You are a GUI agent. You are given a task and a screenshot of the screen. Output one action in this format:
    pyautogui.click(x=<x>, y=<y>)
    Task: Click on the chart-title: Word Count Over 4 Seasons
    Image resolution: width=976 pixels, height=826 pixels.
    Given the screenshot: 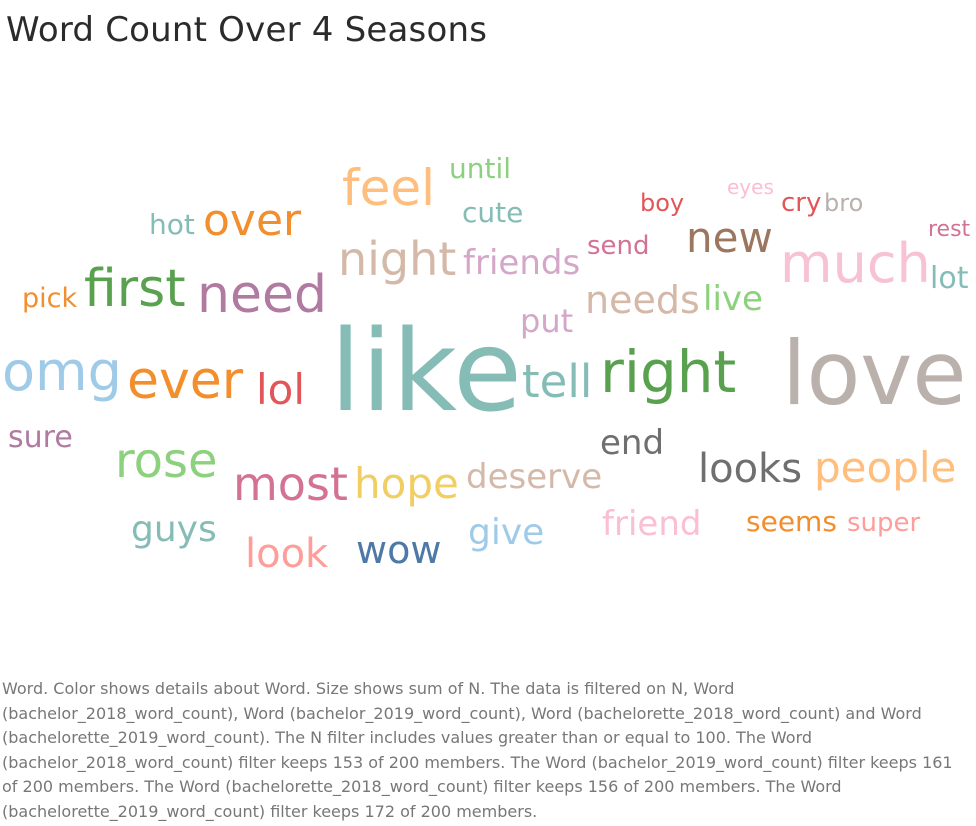 What is the action you would take?
    pyautogui.click(x=247, y=30)
    